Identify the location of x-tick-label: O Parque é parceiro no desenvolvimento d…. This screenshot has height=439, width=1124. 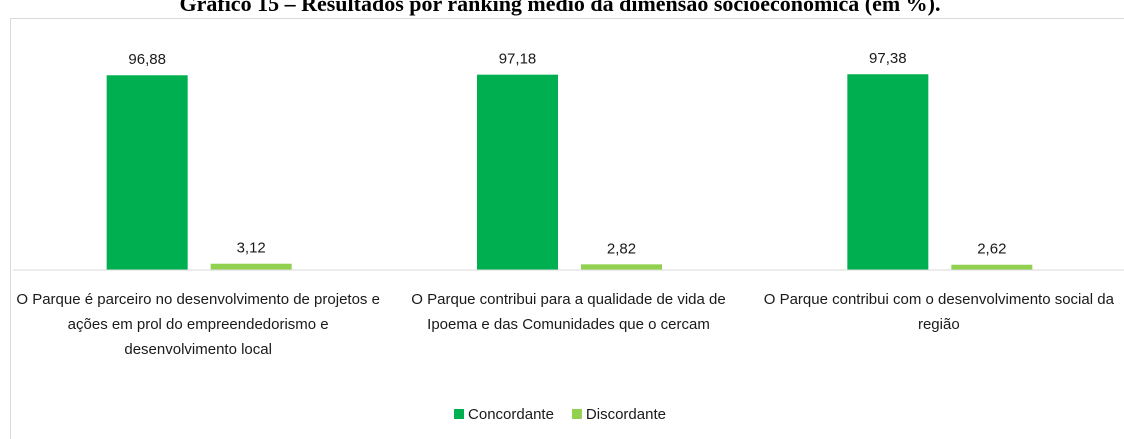
(198, 324).